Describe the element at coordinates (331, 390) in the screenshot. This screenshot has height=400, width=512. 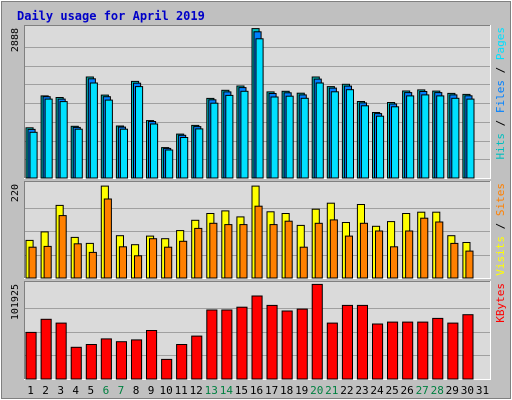
I see `x-label-day-21: 21` at that location.